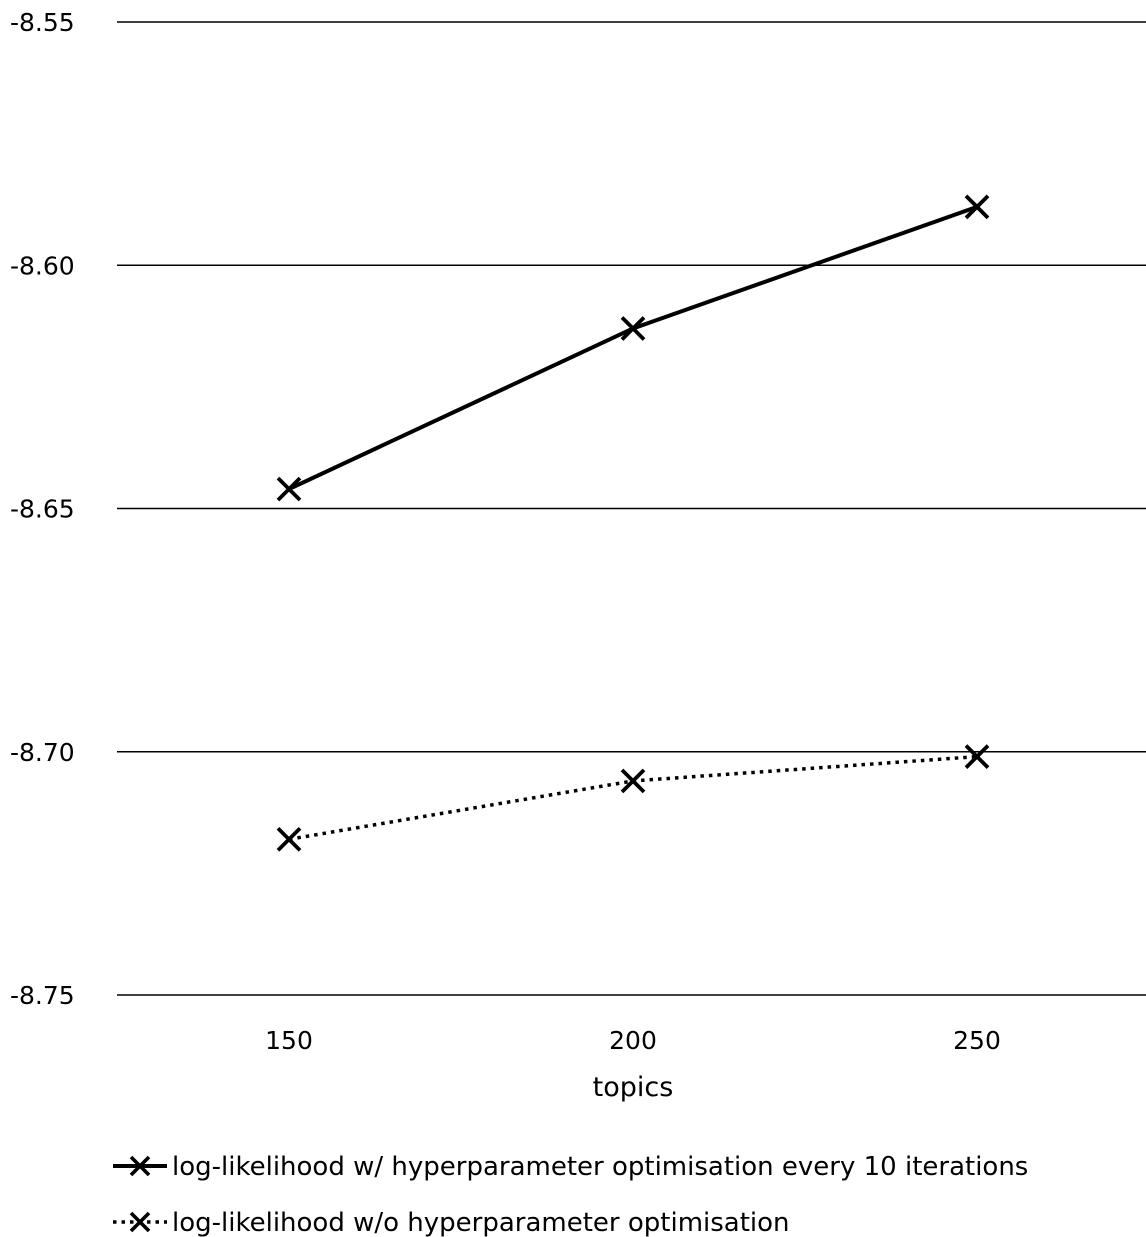  I want to click on x-axis-tick-labels: 150 200 250, so click(633, 1040).